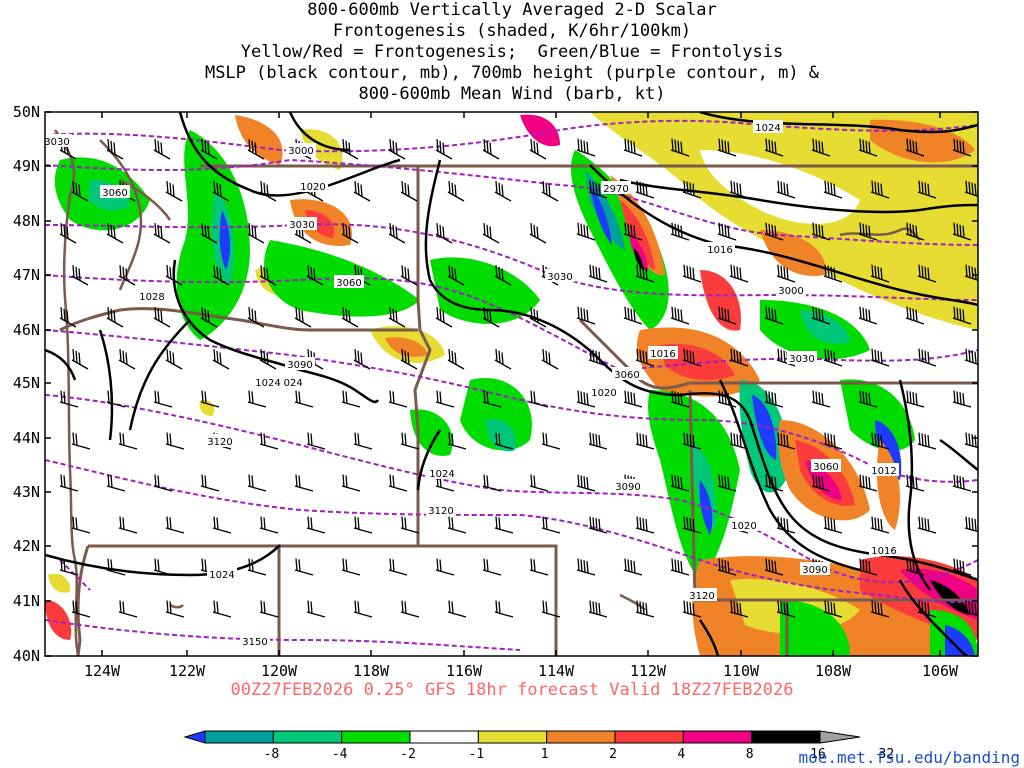 This screenshot has height=768, width=1024. Describe the element at coordinates (26, 112) in the screenshot. I see `lat-label: 50N` at that location.